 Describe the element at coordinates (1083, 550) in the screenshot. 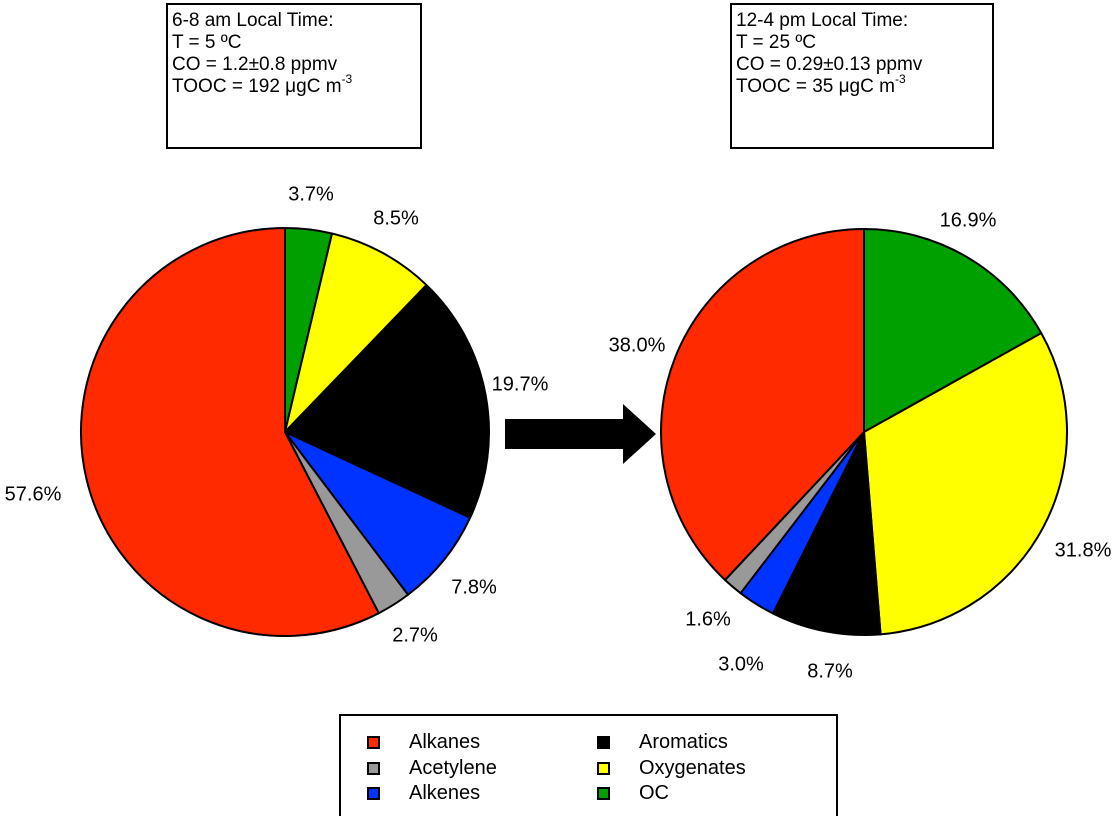

I see `pie-data-label-oxygenates: 31.8%` at that location.